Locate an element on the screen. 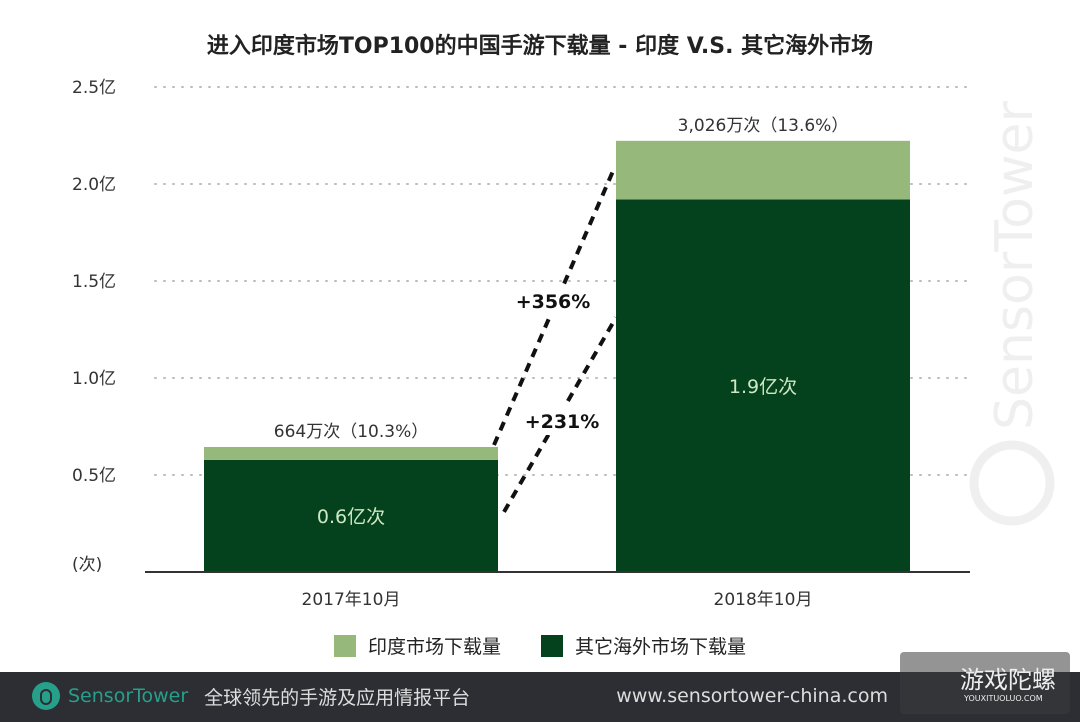 Image resolution: width=1080 pixels, height=722 pixels. legend-label-india: 印度市场下载量 is located at coordinates (434, 647).